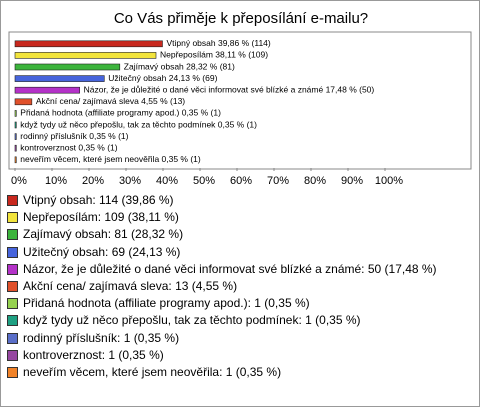  What do you see at coordinates (110, 101) in the screenshot?
I see `data-label: Akční cena/ zajímavá sleva 4,55 % (13)` at bounding box center [110, 101].